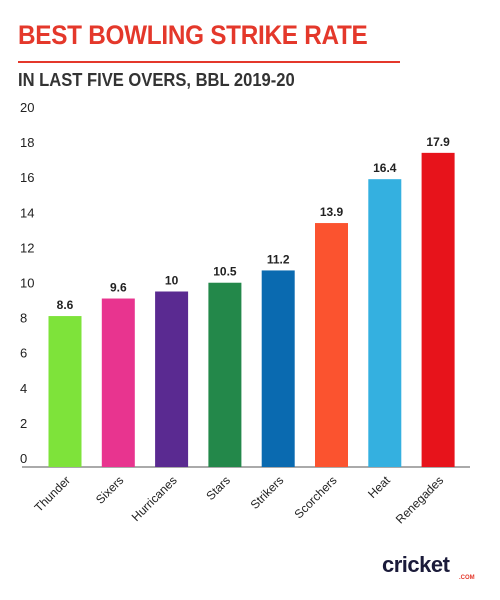 The height and width of the screenshot is (600, 500). Describe the element at coordinates (65, 305) in the screenshot. I see `bar-value-label: 8.6` at that location.